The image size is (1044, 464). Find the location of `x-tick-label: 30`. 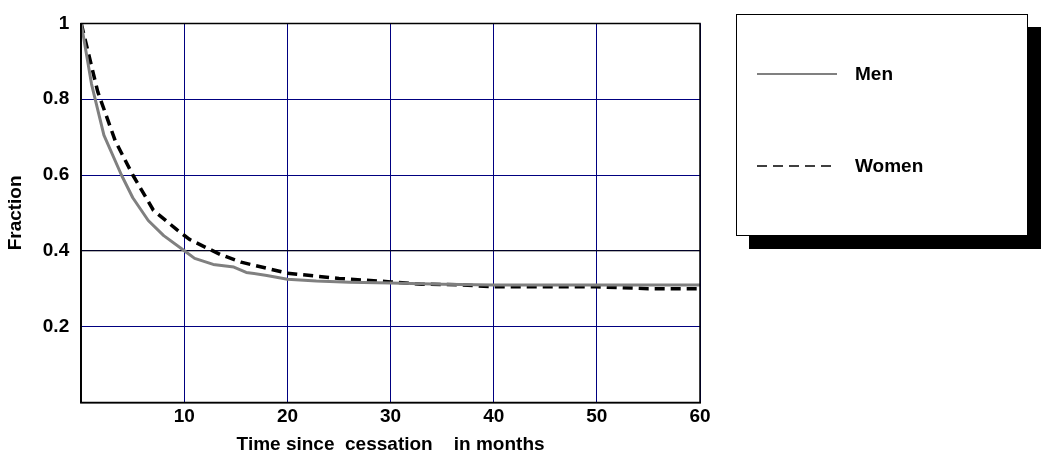

x-tick-label: 30 is located at coordinates (391, 416).